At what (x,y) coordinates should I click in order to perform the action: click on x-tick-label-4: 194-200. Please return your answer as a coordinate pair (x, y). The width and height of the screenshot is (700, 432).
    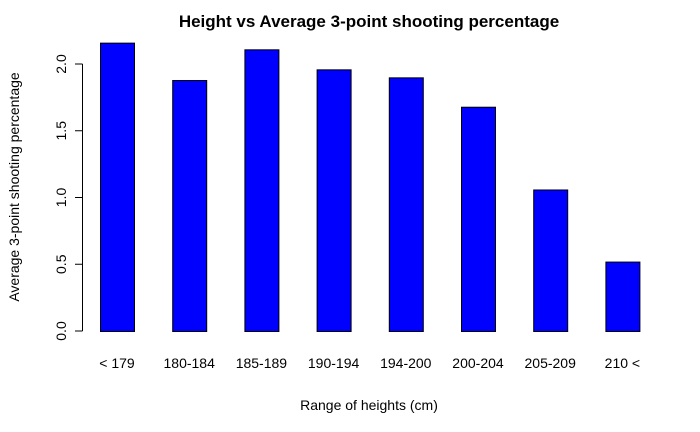
    Looking at the image, I should click on (406, 363).